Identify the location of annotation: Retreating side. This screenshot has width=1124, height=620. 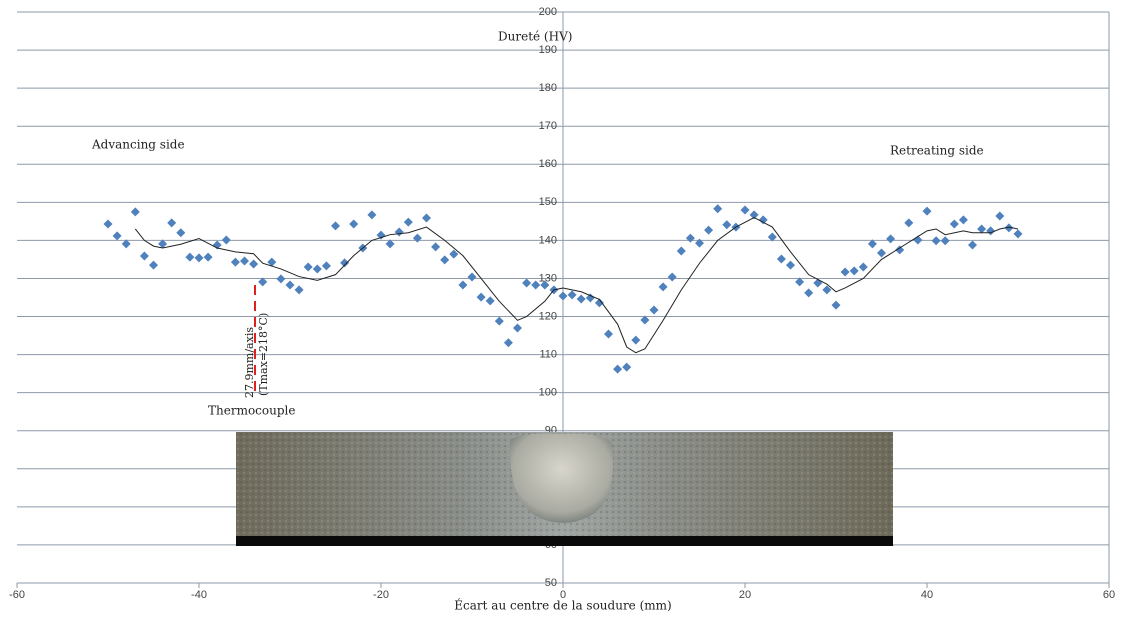
(937, 151).